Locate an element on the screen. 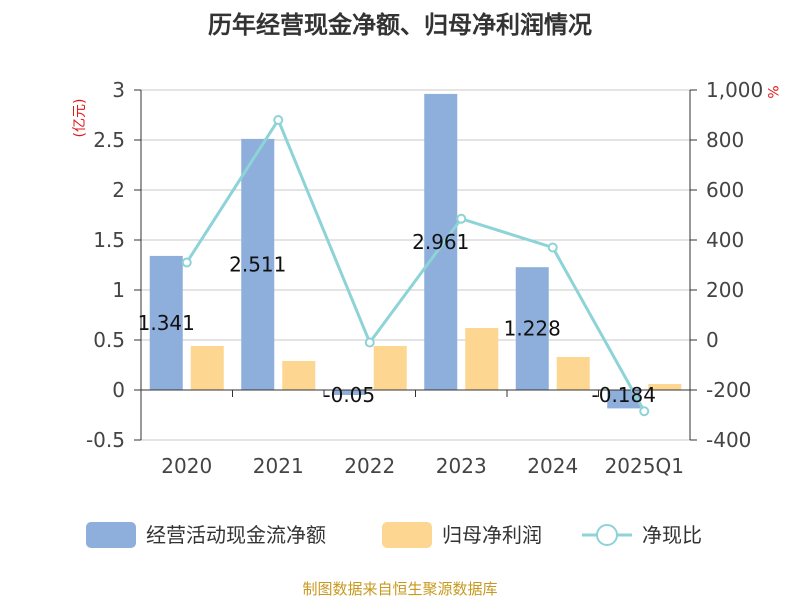 This screenshot has width=800, height=600. left-tick-label: 1 is located at coordinates (118, 290).